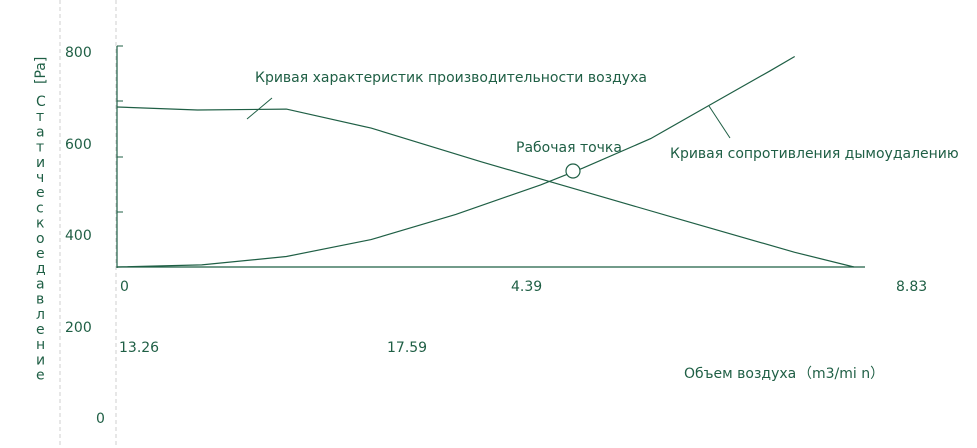 This screenshot has width=977, height=448. What do you see at coordinates (740, 374) in the screenshot?
I see `x-axis-label: Объем воздуха` at bounding box center [740, 374].